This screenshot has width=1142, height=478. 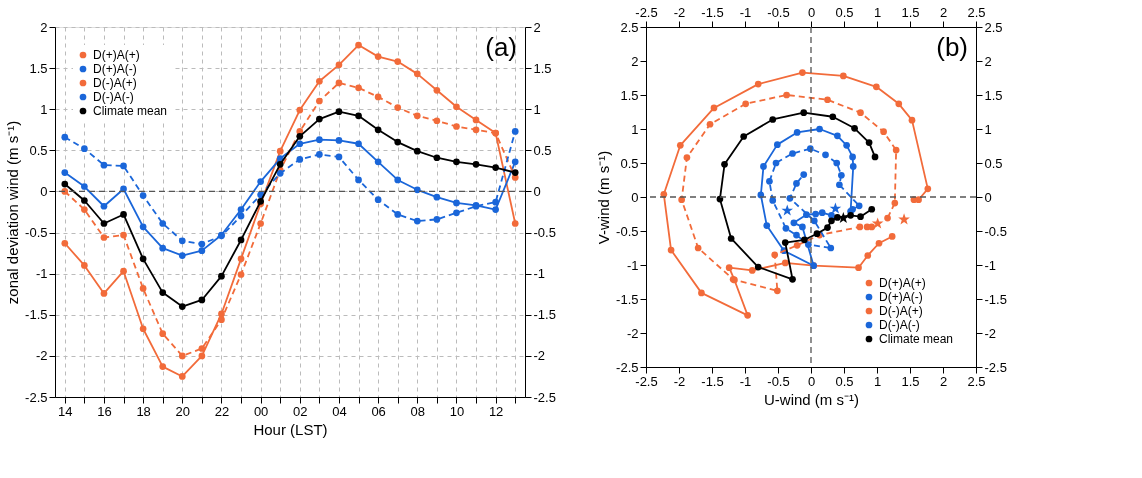 I want to click on x-tick-label: 18, so click(x=143, y=411).